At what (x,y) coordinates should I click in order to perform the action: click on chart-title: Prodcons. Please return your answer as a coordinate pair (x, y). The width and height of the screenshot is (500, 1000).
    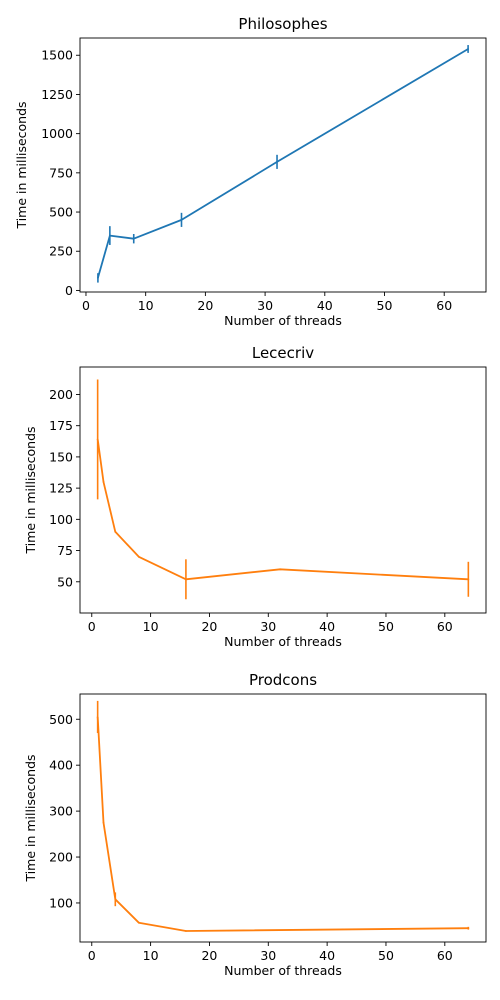
    Looking at the image, I should click on (283, 680).